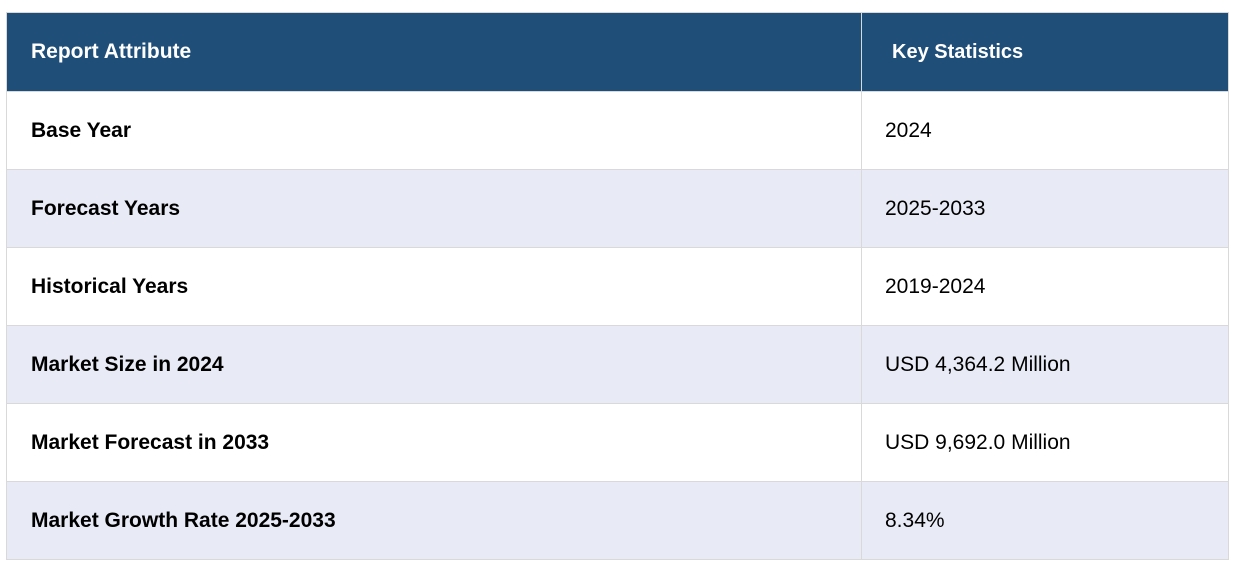 This screenshot has height=576, width=1238. What do you see at coordinates (434, 520) in the screenshot?
I see `row-attribute: Market Growth Rate 2025-2033` at bounding box center [434, 520].